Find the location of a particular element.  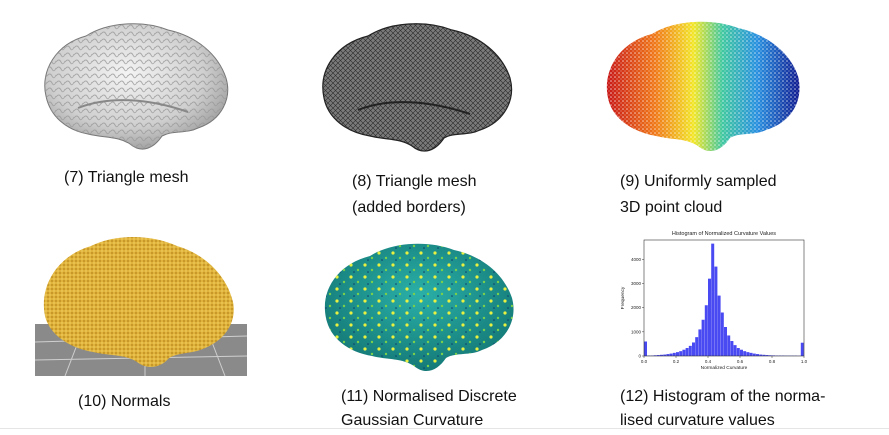

x-tick-label: 1.0 is located at coordinates (804, 361).